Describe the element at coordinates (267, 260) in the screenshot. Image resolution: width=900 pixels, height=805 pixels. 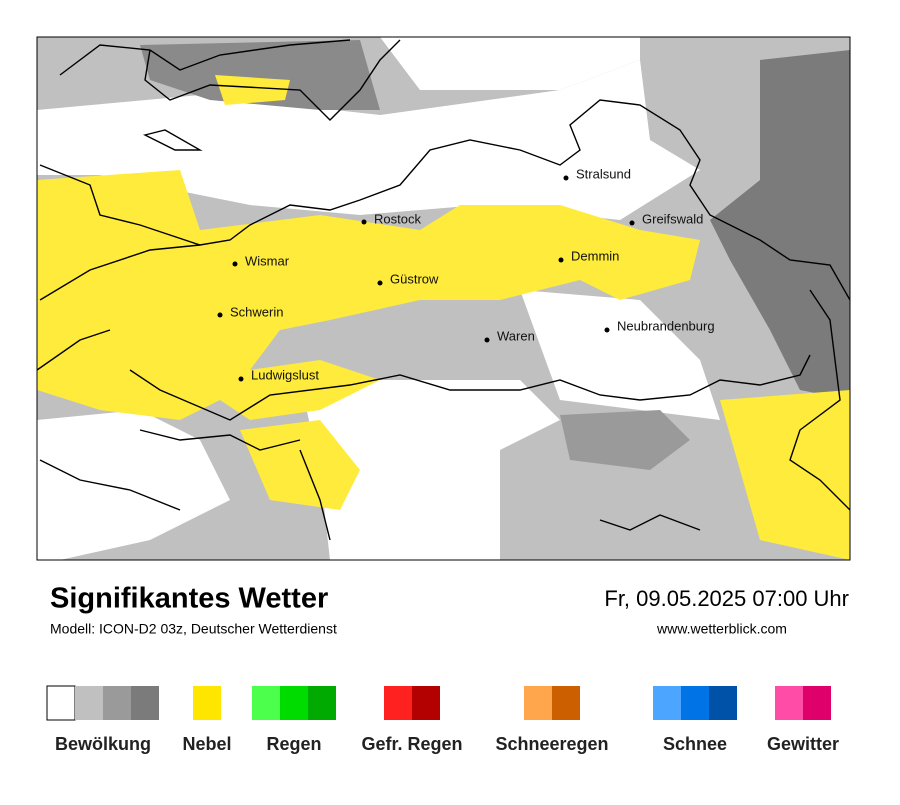
I see `city-label: Wismar` at that location.